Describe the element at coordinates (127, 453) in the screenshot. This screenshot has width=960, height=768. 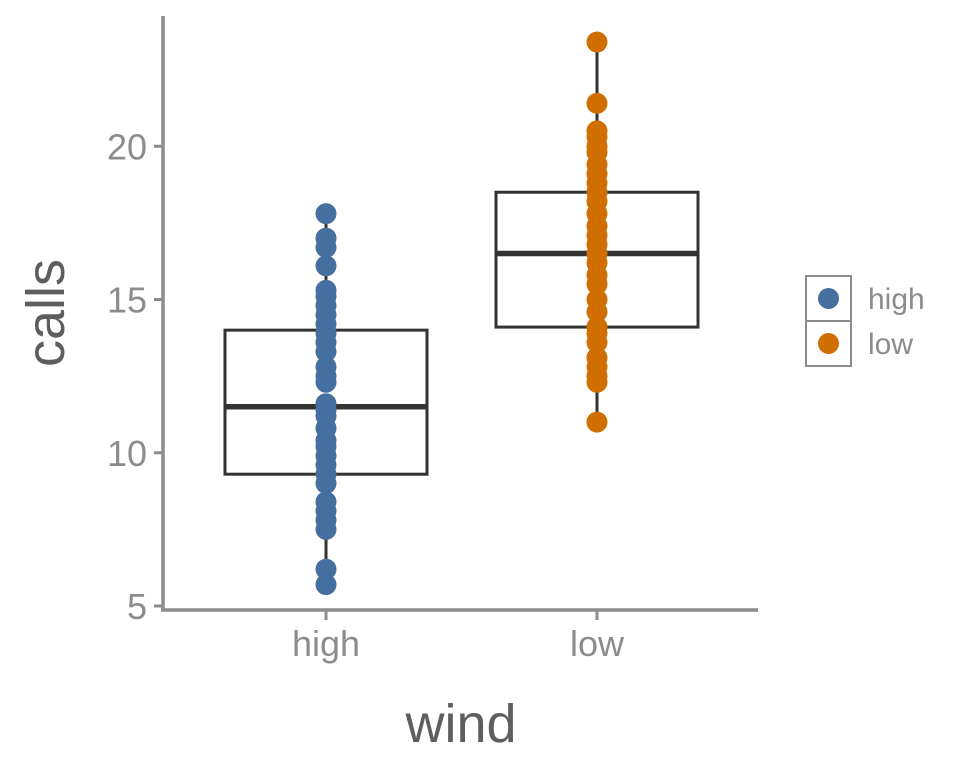
I see `y-tick-label: 10` at that location.